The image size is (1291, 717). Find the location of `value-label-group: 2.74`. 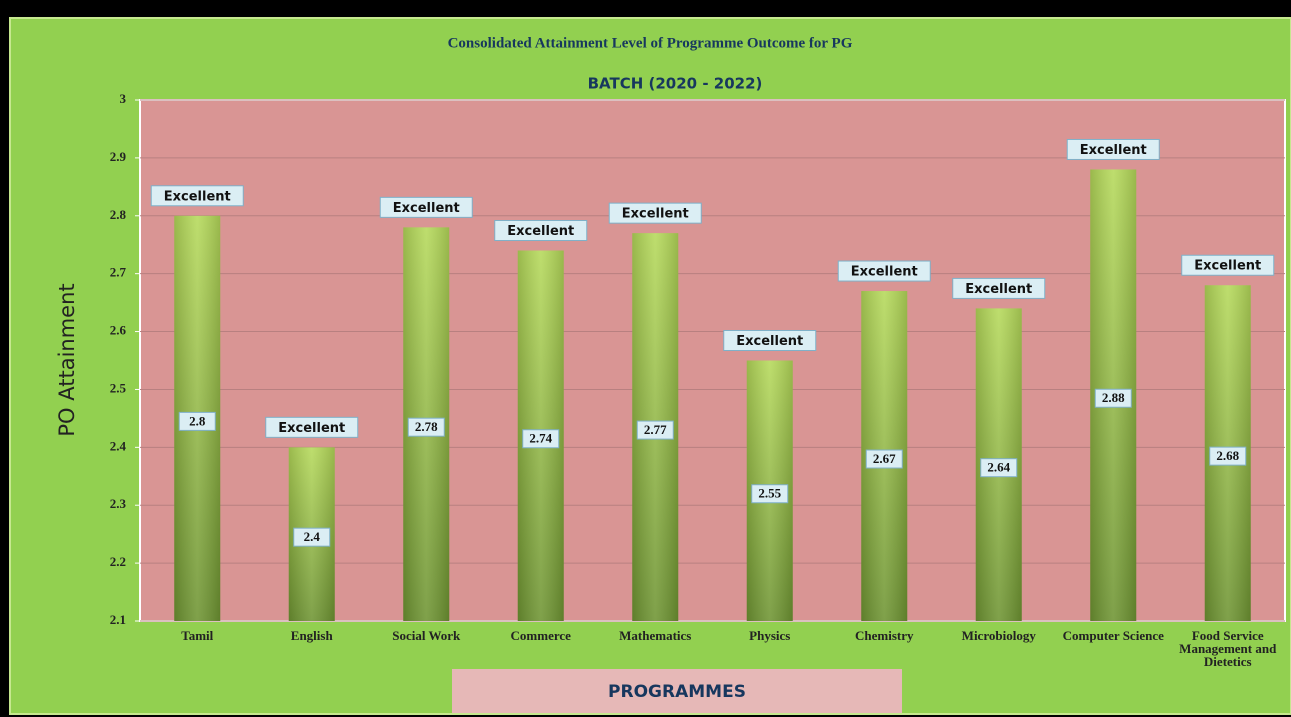

value-label-group: 2.74 is located at coordinates (541, 439).